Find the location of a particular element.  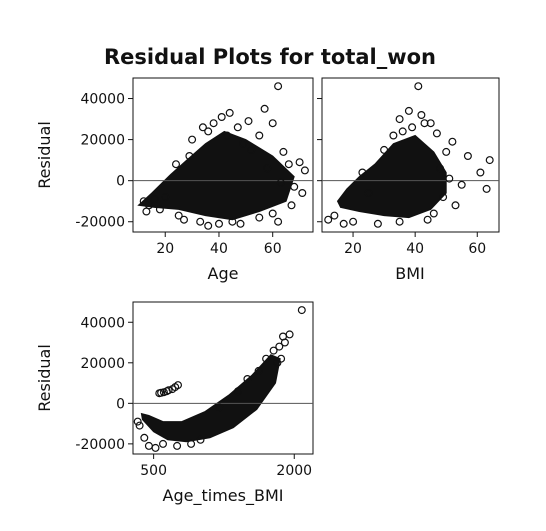

x-axis-label-age: Age is located at coordinates (223, 273).